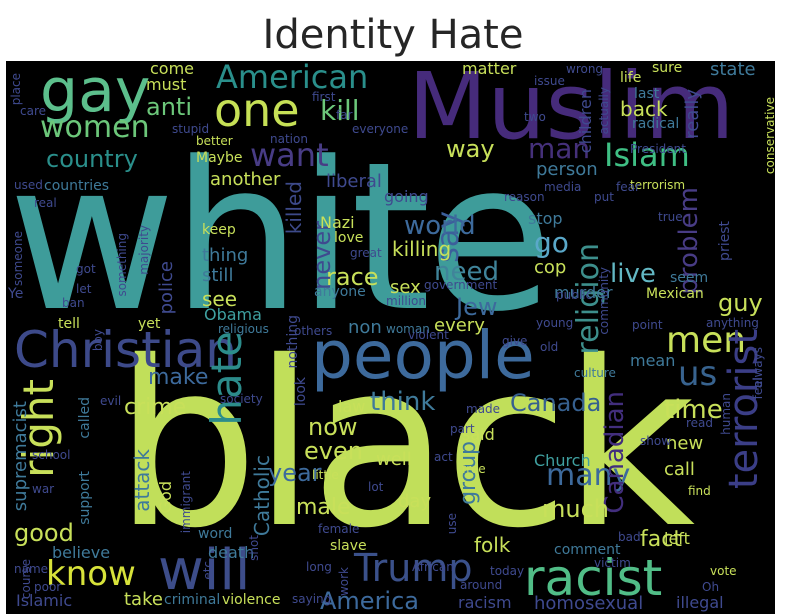 Image resolution: width=786 pixels, height=616 pixels. What do you see at coordinates (726, 414) in the screenshot?
I see `word: human` at bounding box center [726, 414].